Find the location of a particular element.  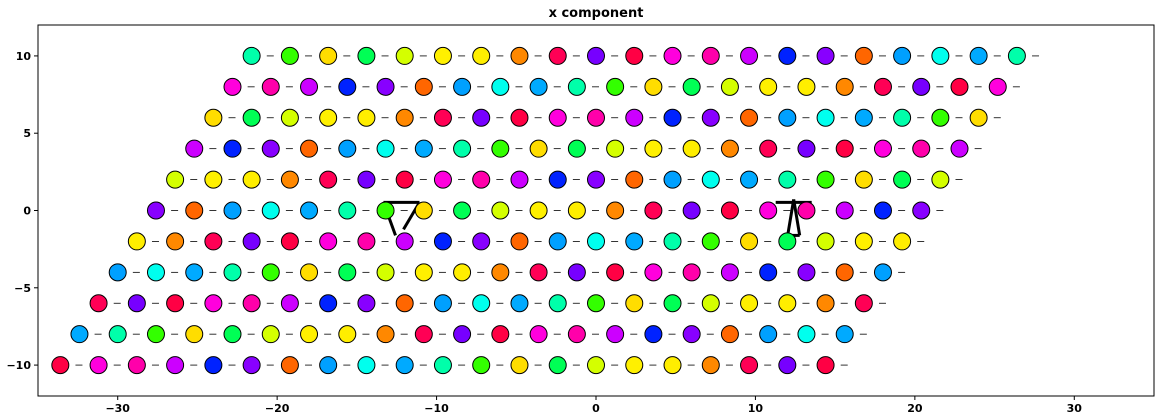

vortex-arrow is located at coordinates (791, 217).